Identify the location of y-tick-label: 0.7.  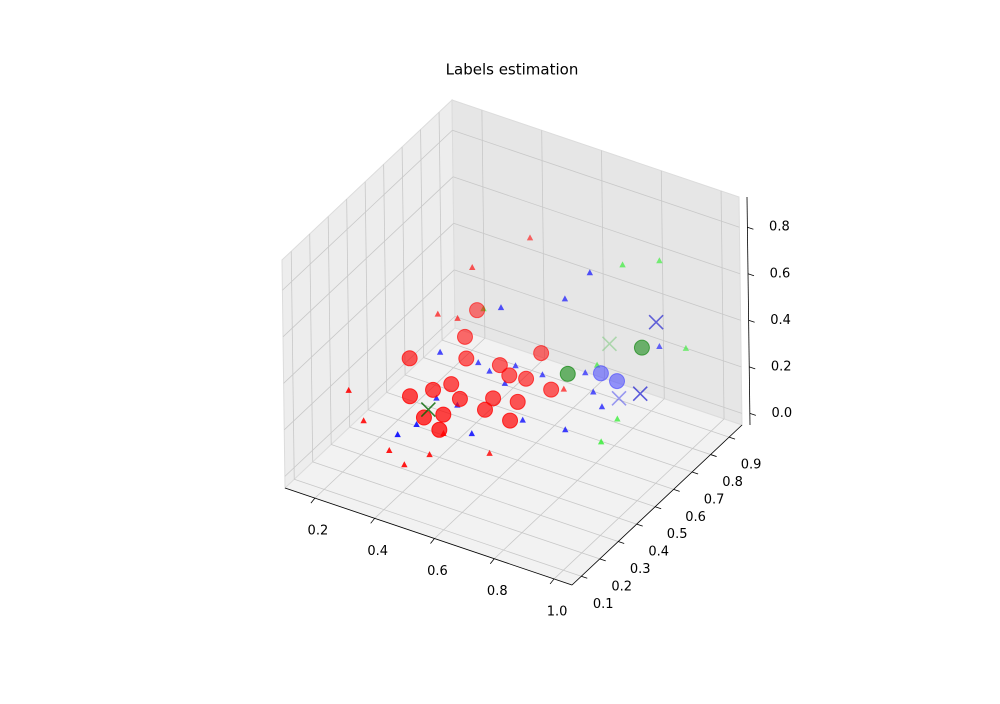
(714, 499).